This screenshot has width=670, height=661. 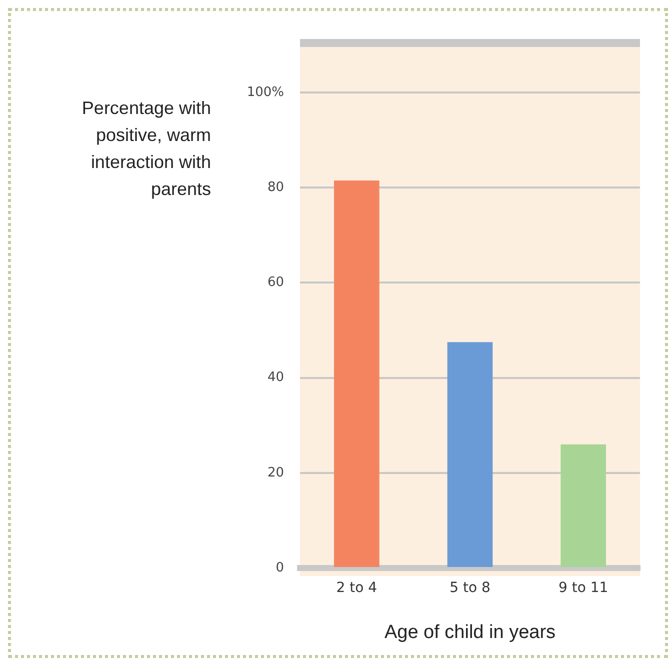 What do you see at coordinates (470, 588) in the screenshot?
I see `x-tick-label: 5 to 8` at bounding box center [470, 588].